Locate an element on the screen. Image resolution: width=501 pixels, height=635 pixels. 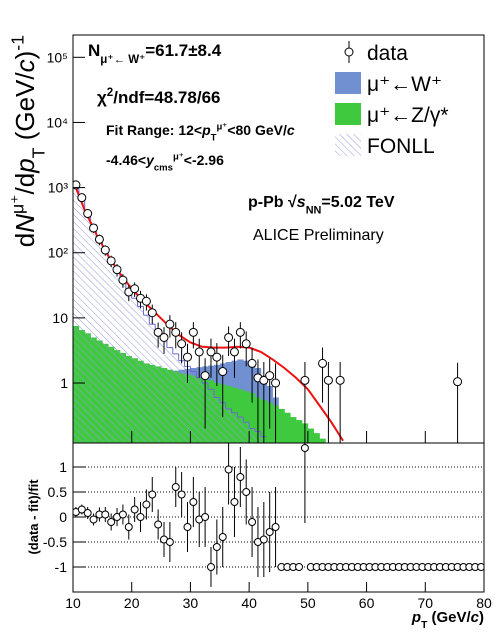
text-part: μ⁺ is located at coordinates (221, 126).